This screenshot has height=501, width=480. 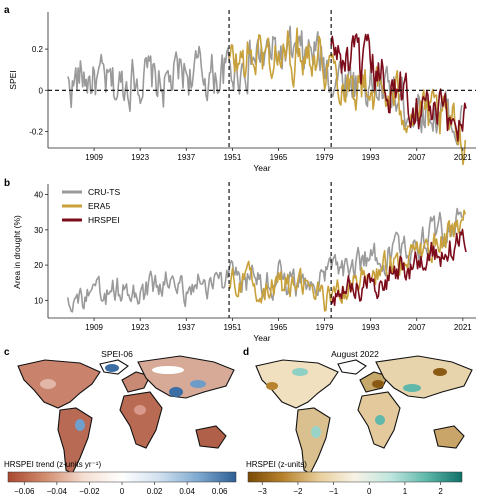 I want to click on colorbar-tick-label: 0.02, so click(x=155, y=491).